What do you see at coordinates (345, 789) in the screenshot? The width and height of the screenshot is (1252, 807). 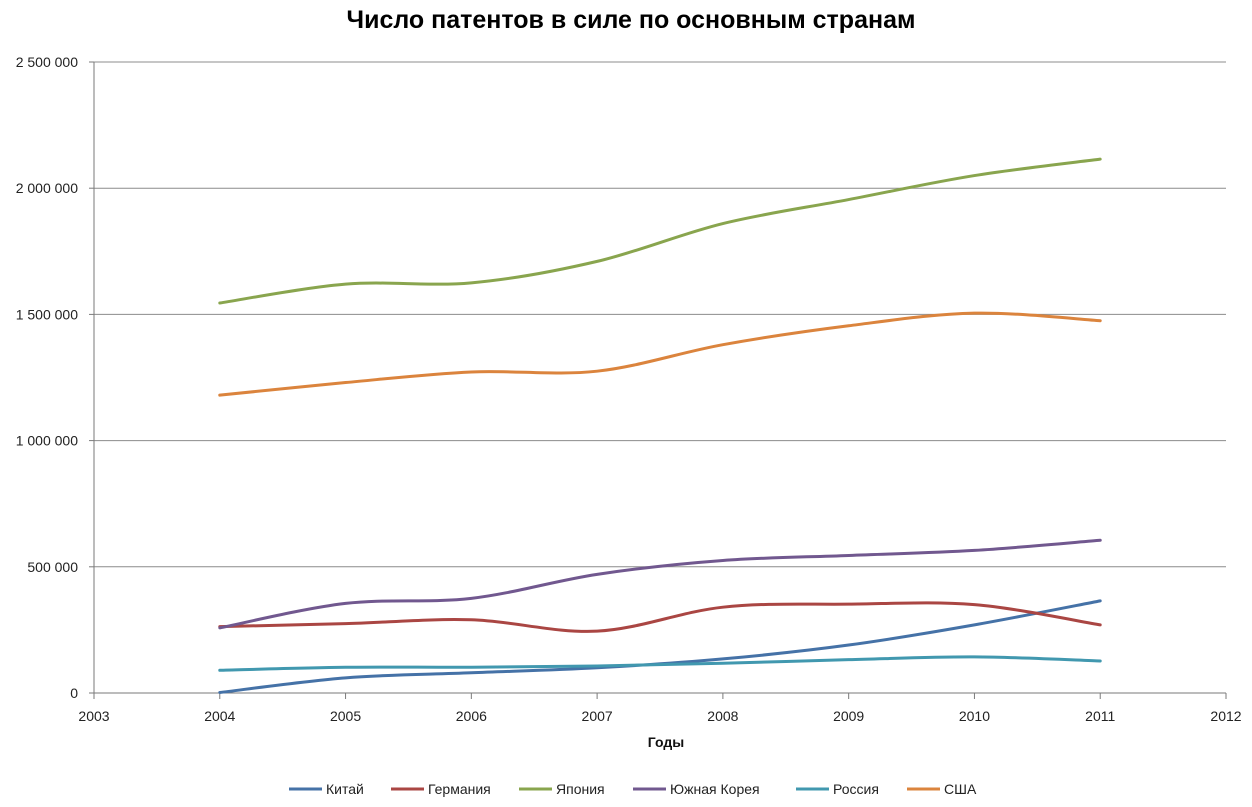 I see `legend-label: Китай` at bounding box center [345, 789].